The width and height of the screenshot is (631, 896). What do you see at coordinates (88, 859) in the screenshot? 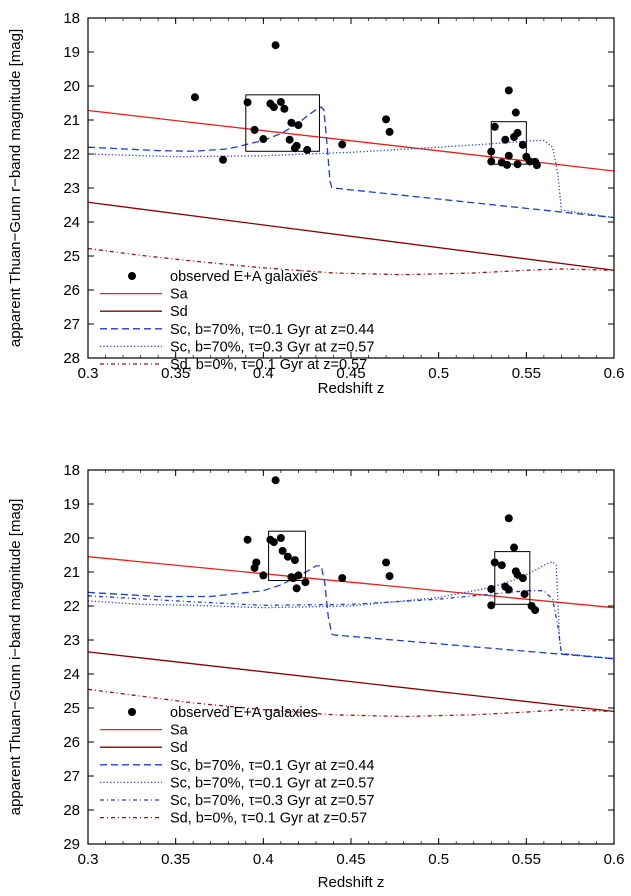
I see `x-tick-label: 0.3` at bounding box center [88, 859].